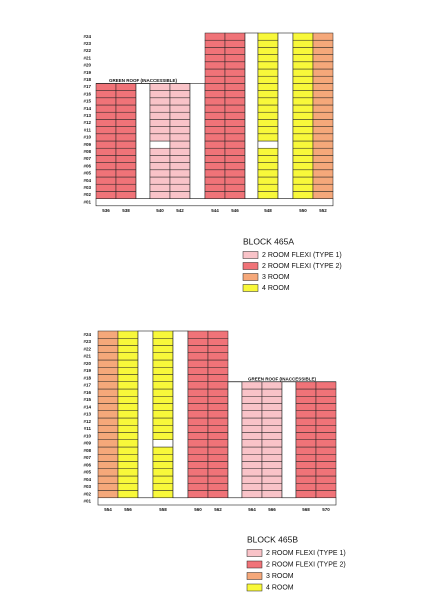 The width and height of the screenshot is (438, 600). What do you see at coordinates (87, 479) in the screenshot?
I see `floor-label: #04` at bounding box center [87, 479].